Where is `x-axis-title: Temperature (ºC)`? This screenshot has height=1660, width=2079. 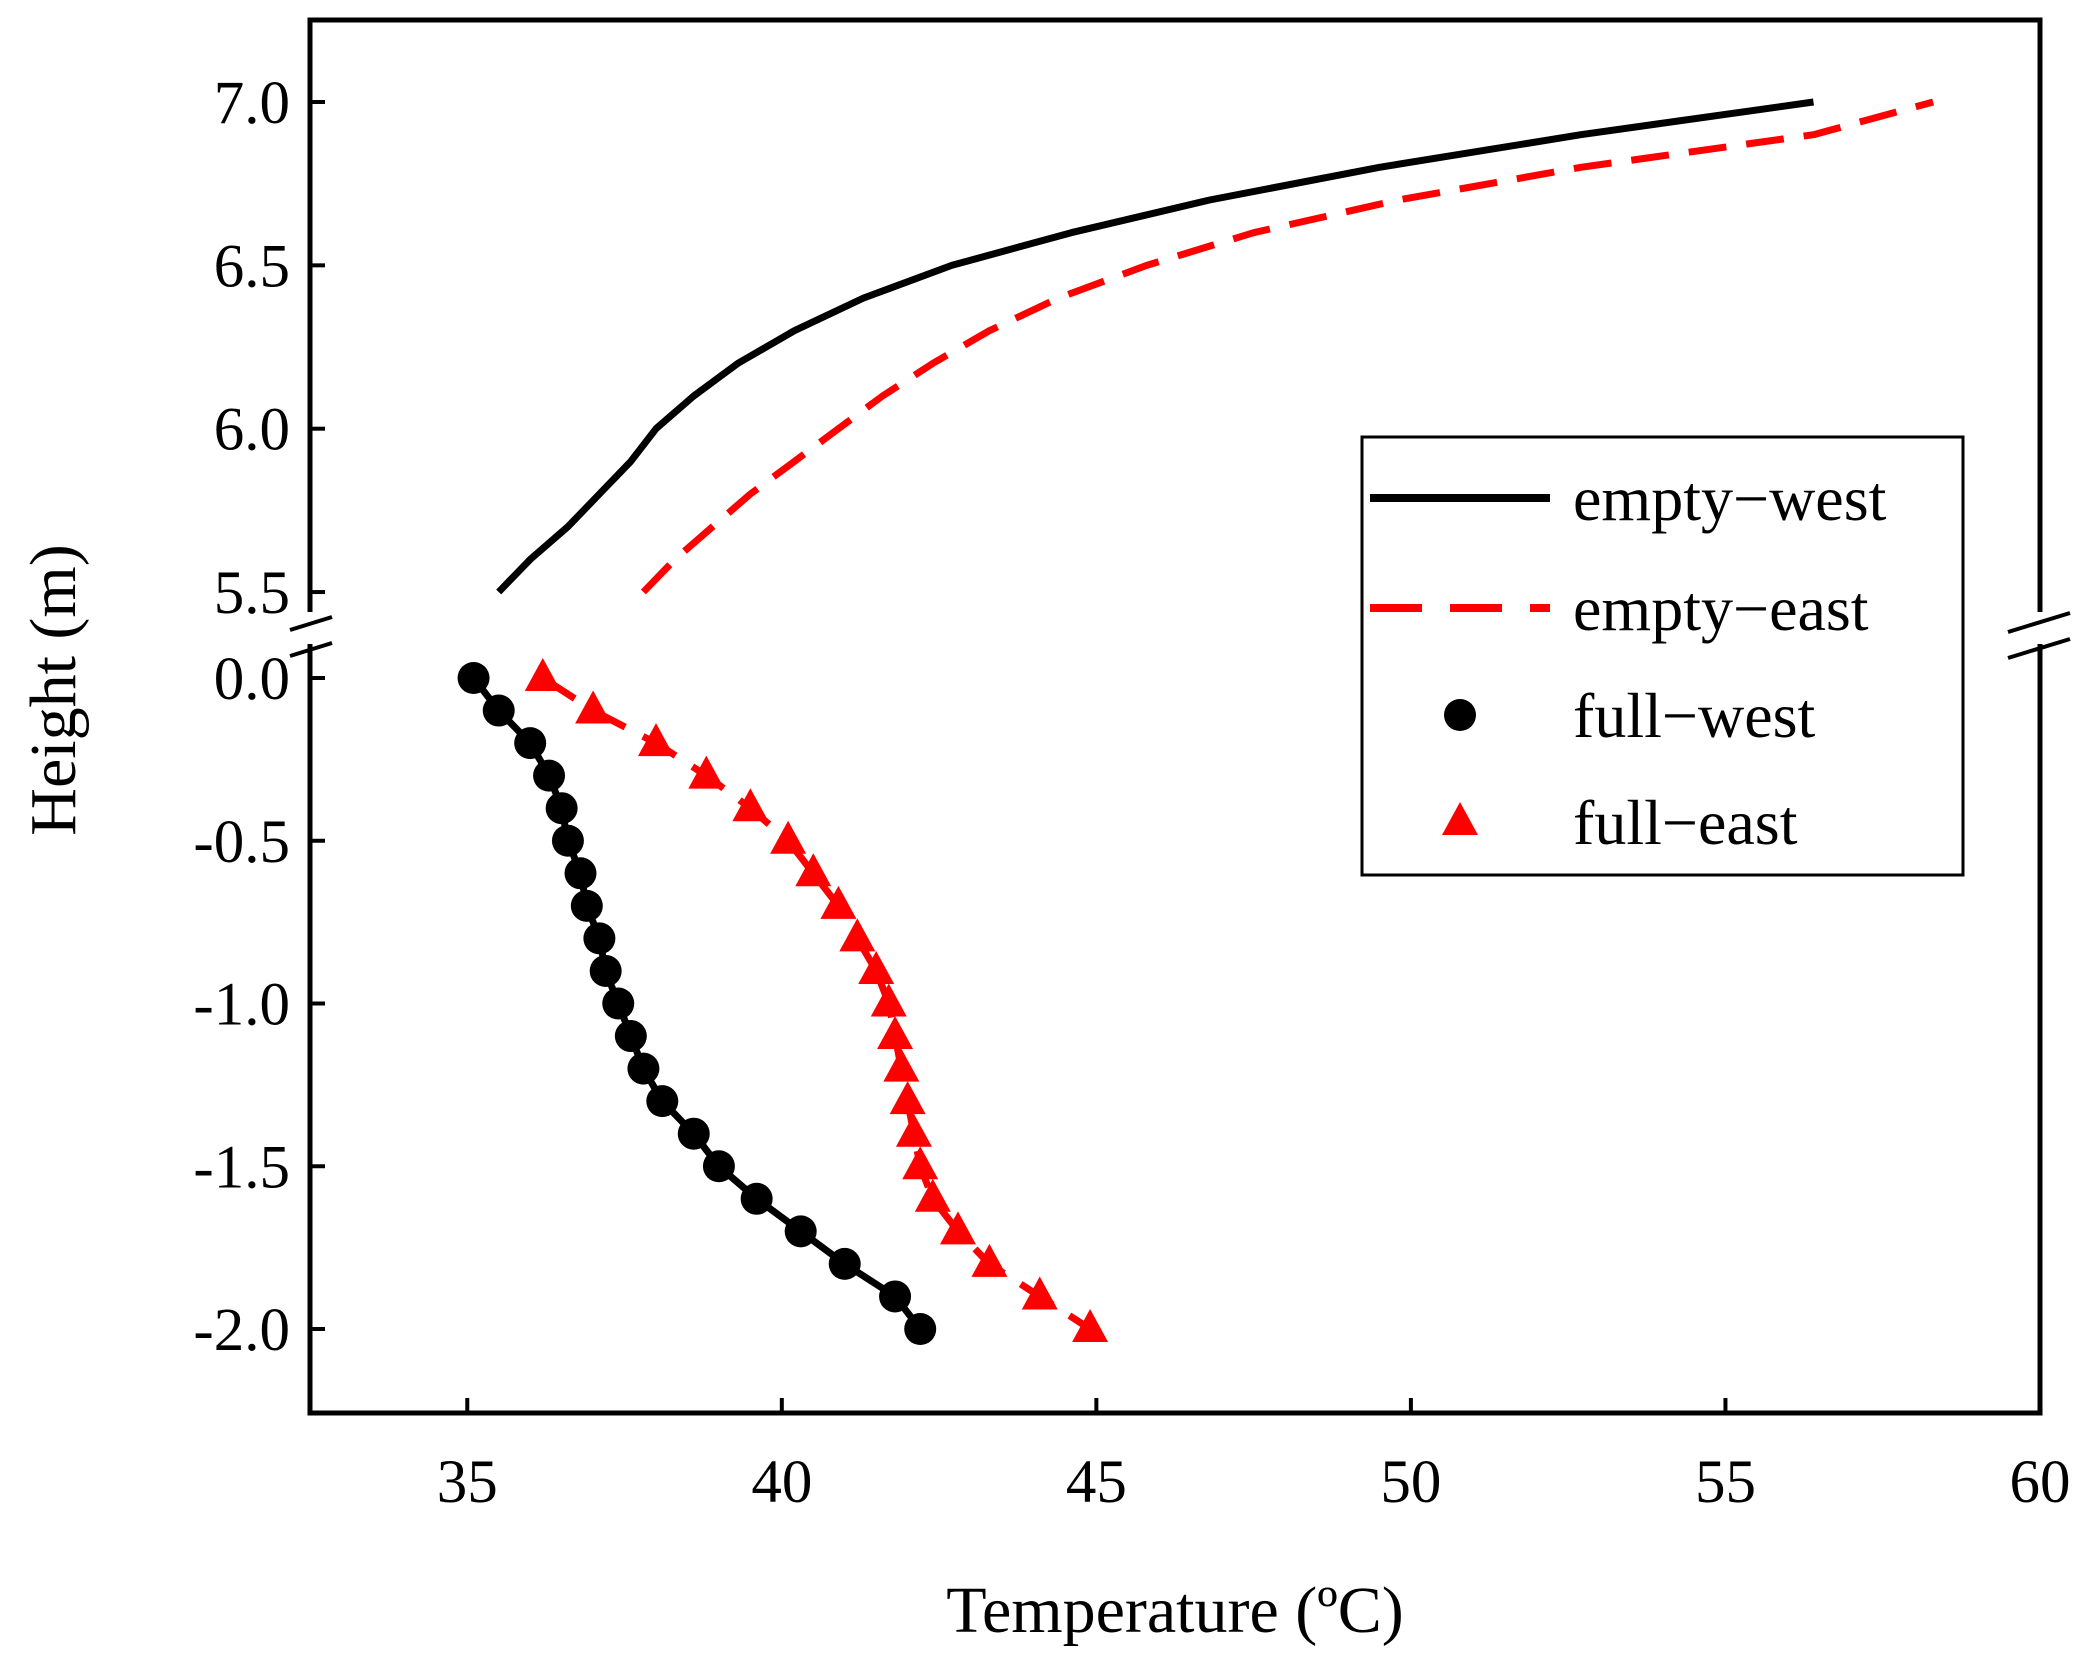
x-axis-title: Temperature (ºC) is located at coordinates (1174, 1610).